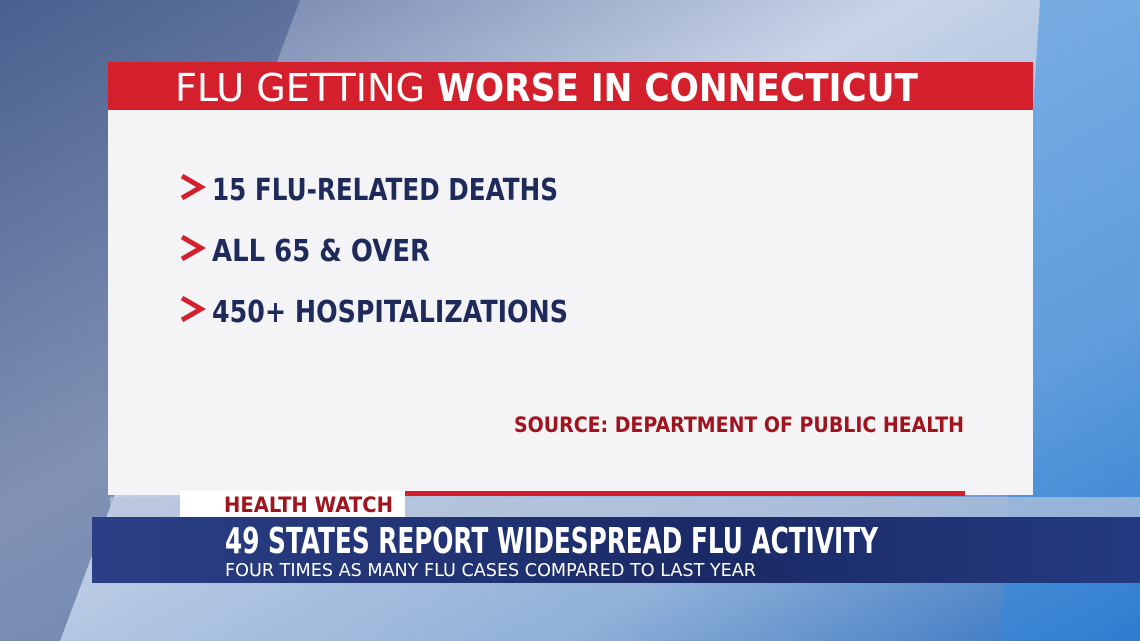  I want to click on tag-box, so click(292, 504).